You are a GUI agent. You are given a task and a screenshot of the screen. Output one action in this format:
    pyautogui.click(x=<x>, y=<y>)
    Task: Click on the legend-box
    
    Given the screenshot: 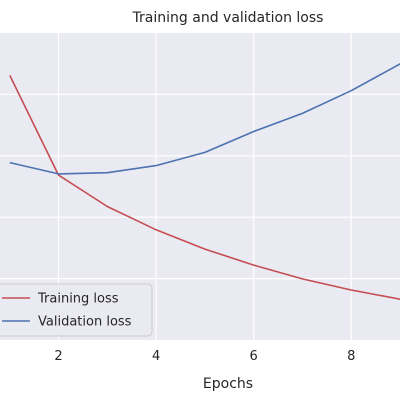 What is the action you would take?
    pyautogui.click(x=76, y=310)
    